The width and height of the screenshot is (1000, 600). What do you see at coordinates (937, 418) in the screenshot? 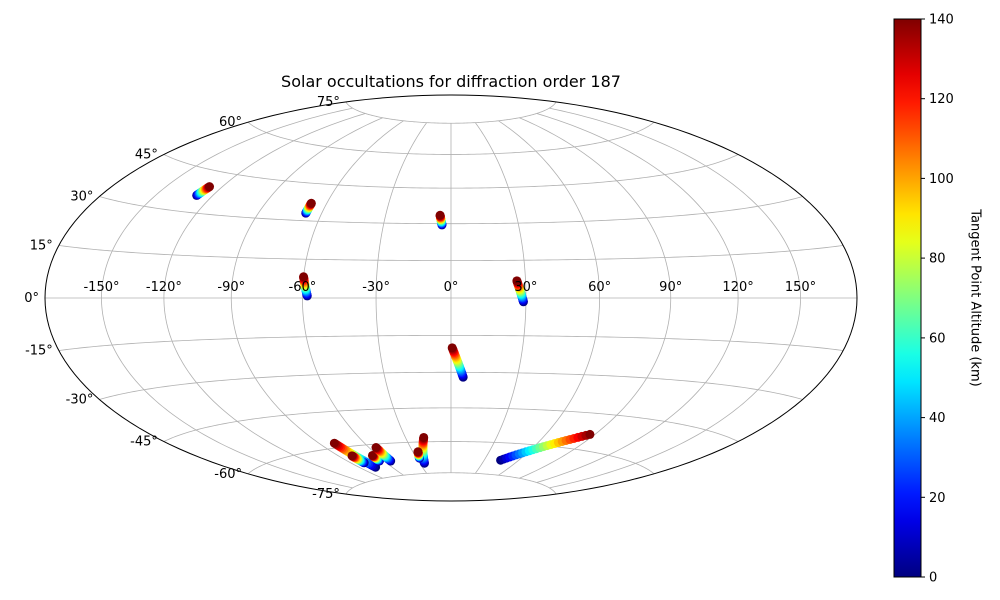
I see `colorbar-tick-label: 40` at bounding box center [937, 418].